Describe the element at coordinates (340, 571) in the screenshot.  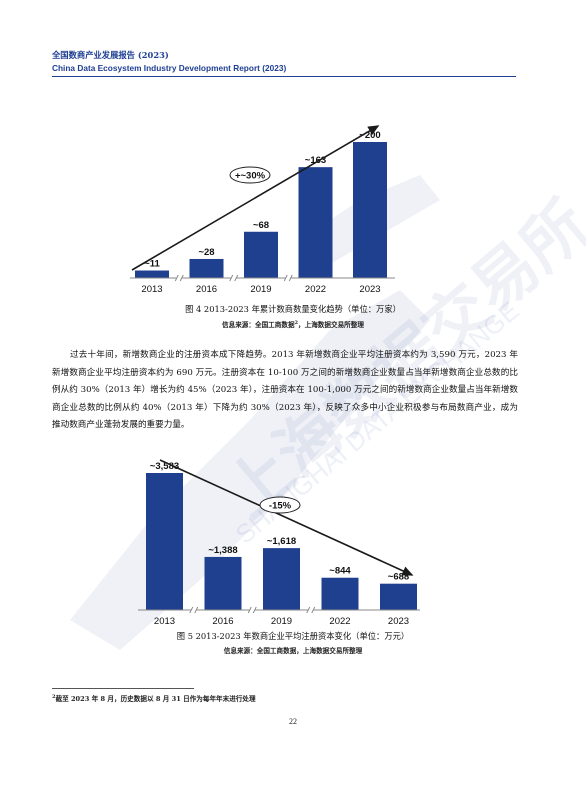
I see `data-label-2022: ~844` at that location.